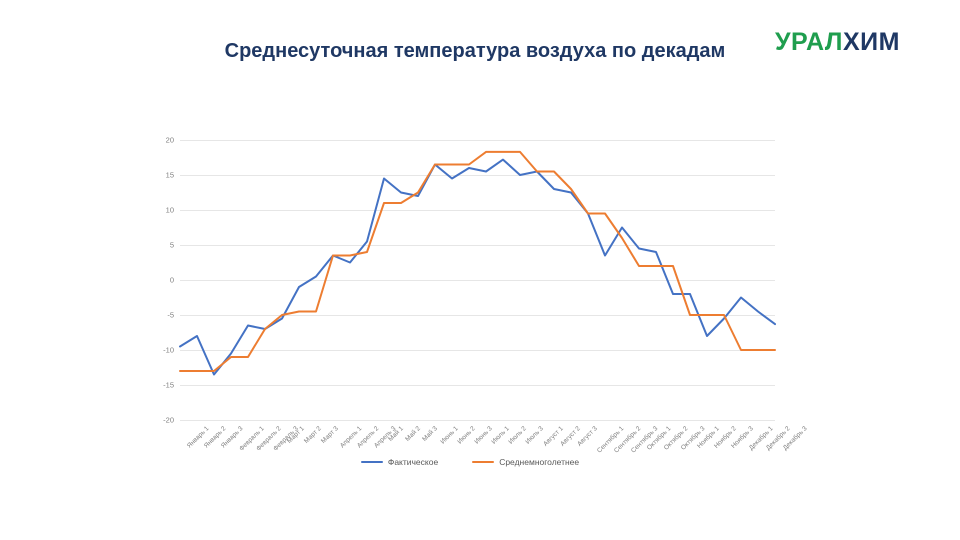 This screenshot has height=540, width=960. What do you see at coordinates (809, 42) in the screenshot?
I see `logo-text-ural: УРАЛ` at bounding box center [809, 42].